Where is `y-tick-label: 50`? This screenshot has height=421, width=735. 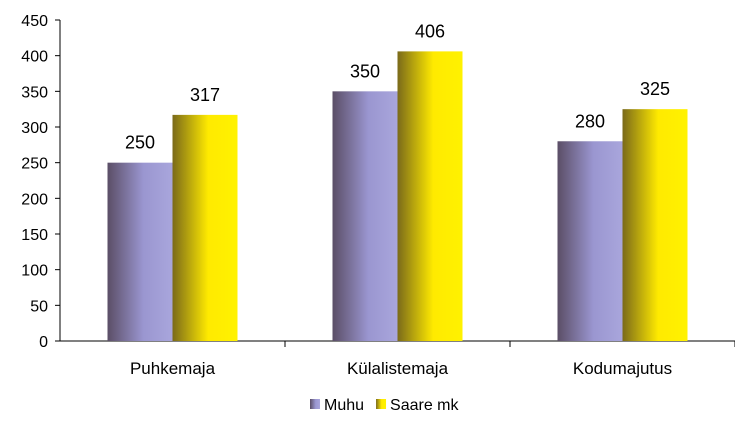
y-tick-label: 50 is located at coordinates (39, 306).